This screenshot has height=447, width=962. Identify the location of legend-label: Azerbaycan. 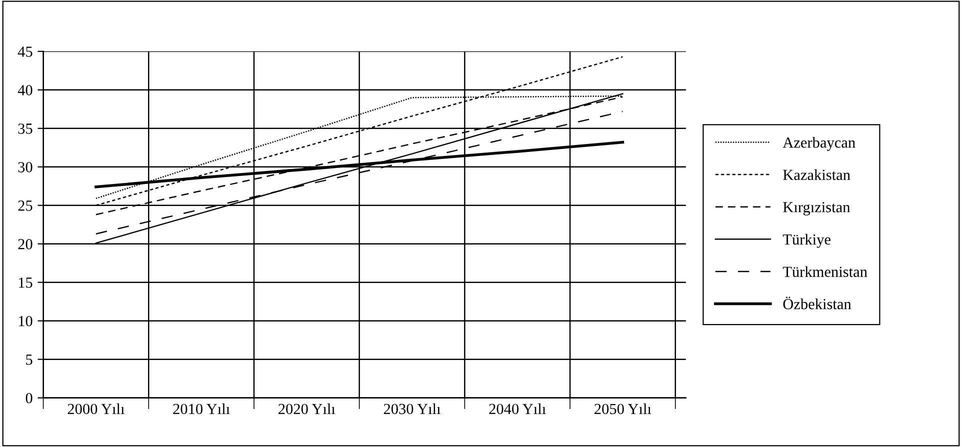
(819, 143).